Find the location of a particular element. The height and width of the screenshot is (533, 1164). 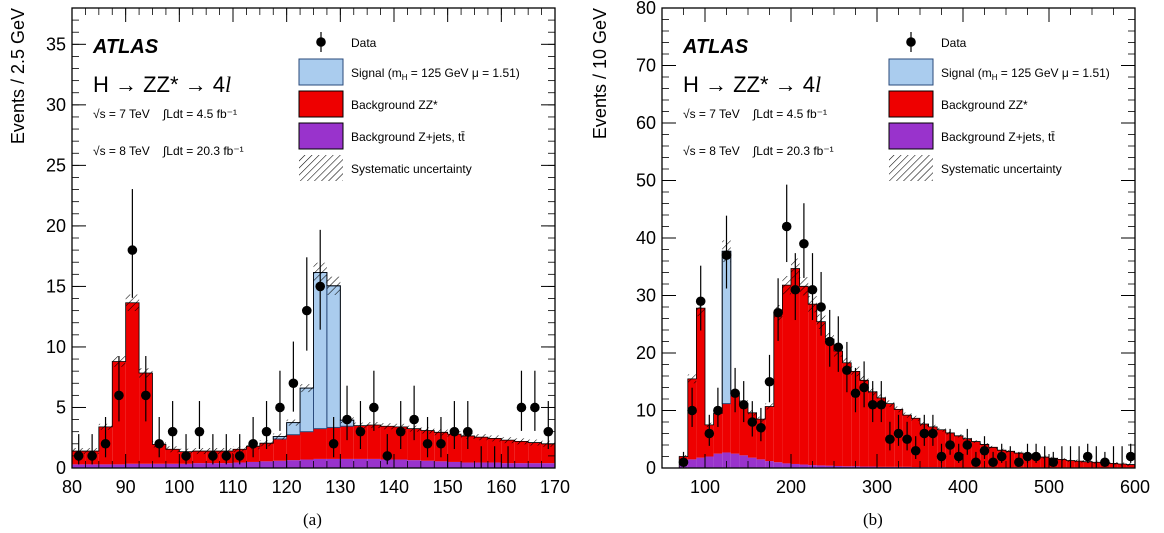

x-tick-label: 120 is located at coordinates (287, 487).